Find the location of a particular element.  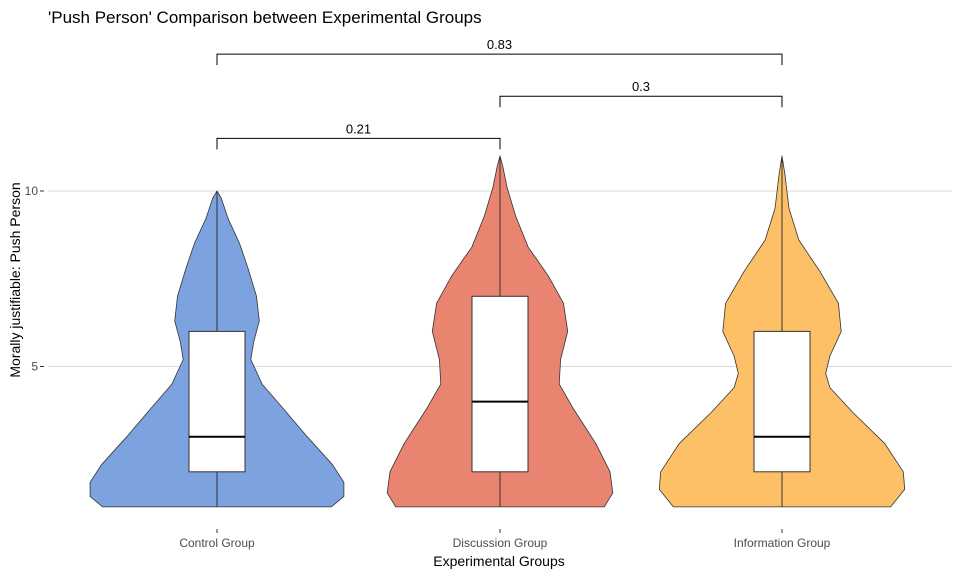

p-value-label: 0.3 is located at coordinates (641, 86).